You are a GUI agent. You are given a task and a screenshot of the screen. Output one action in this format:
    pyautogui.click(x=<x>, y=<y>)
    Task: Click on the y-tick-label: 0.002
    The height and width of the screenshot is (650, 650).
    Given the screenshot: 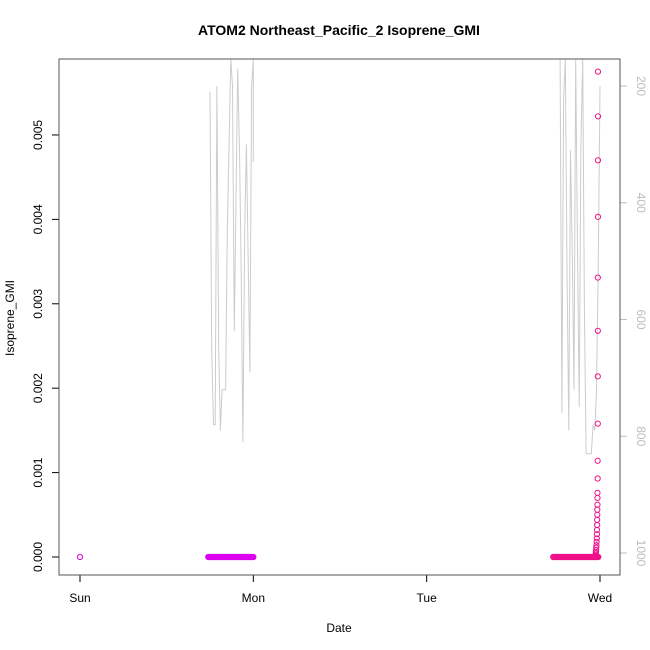 What is the action you would take?
    pyautogui.click(x=38, y=388)
    